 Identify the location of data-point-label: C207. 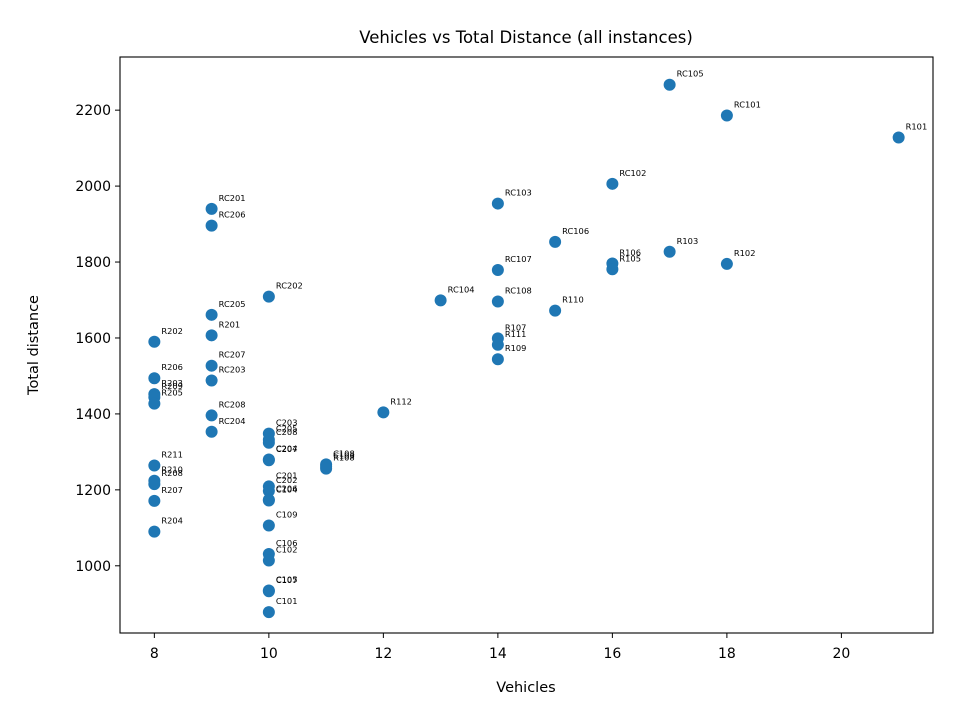
(287, 449).